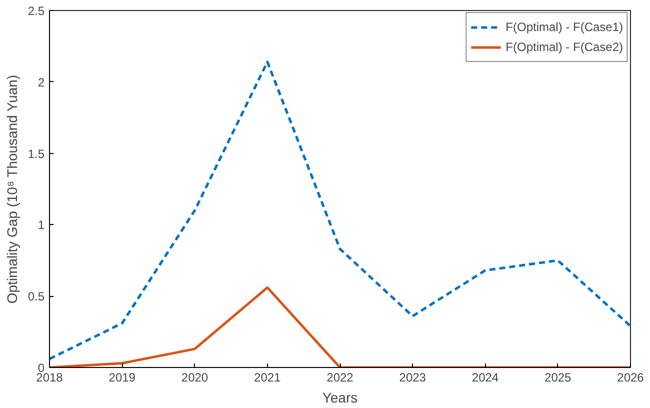  I want to click on x-tick-label: 2023, so click(412, 377).